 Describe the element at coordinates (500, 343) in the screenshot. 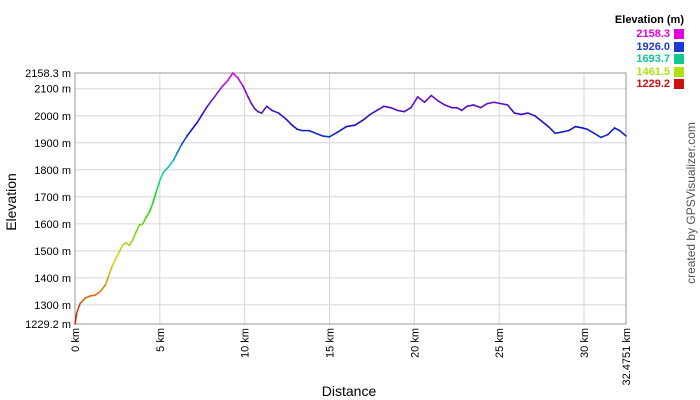

I see `x-tick-label: 25 km` at that location.